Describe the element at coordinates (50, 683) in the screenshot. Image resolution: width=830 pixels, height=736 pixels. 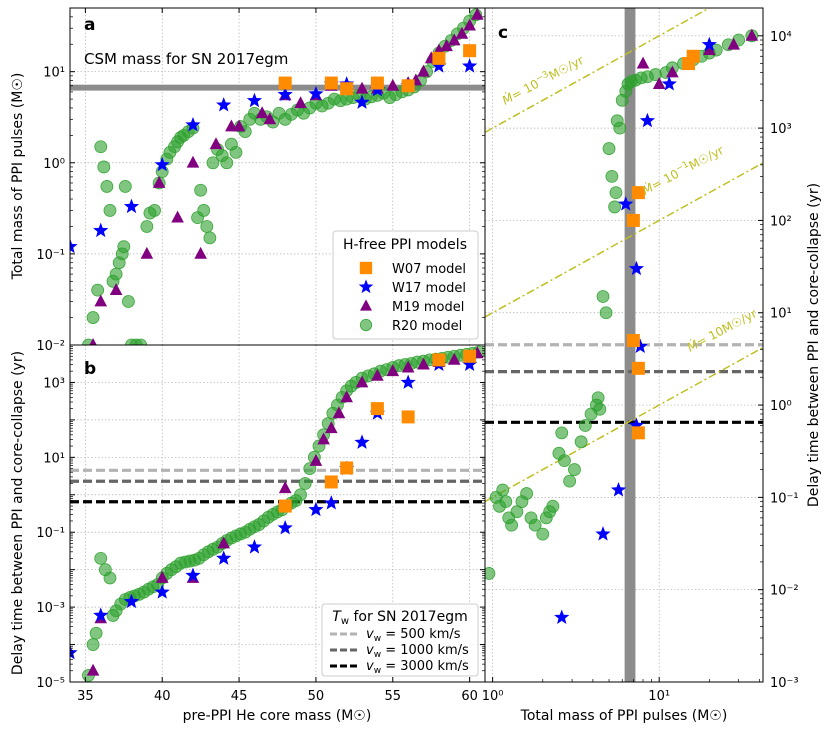
I see `ytick-label: 10⁻⁵` at that location.